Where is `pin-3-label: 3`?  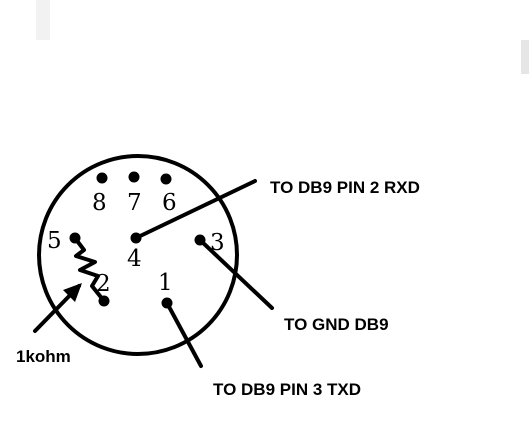 pin-3-label: 3 is located at coordinates (217, 243).